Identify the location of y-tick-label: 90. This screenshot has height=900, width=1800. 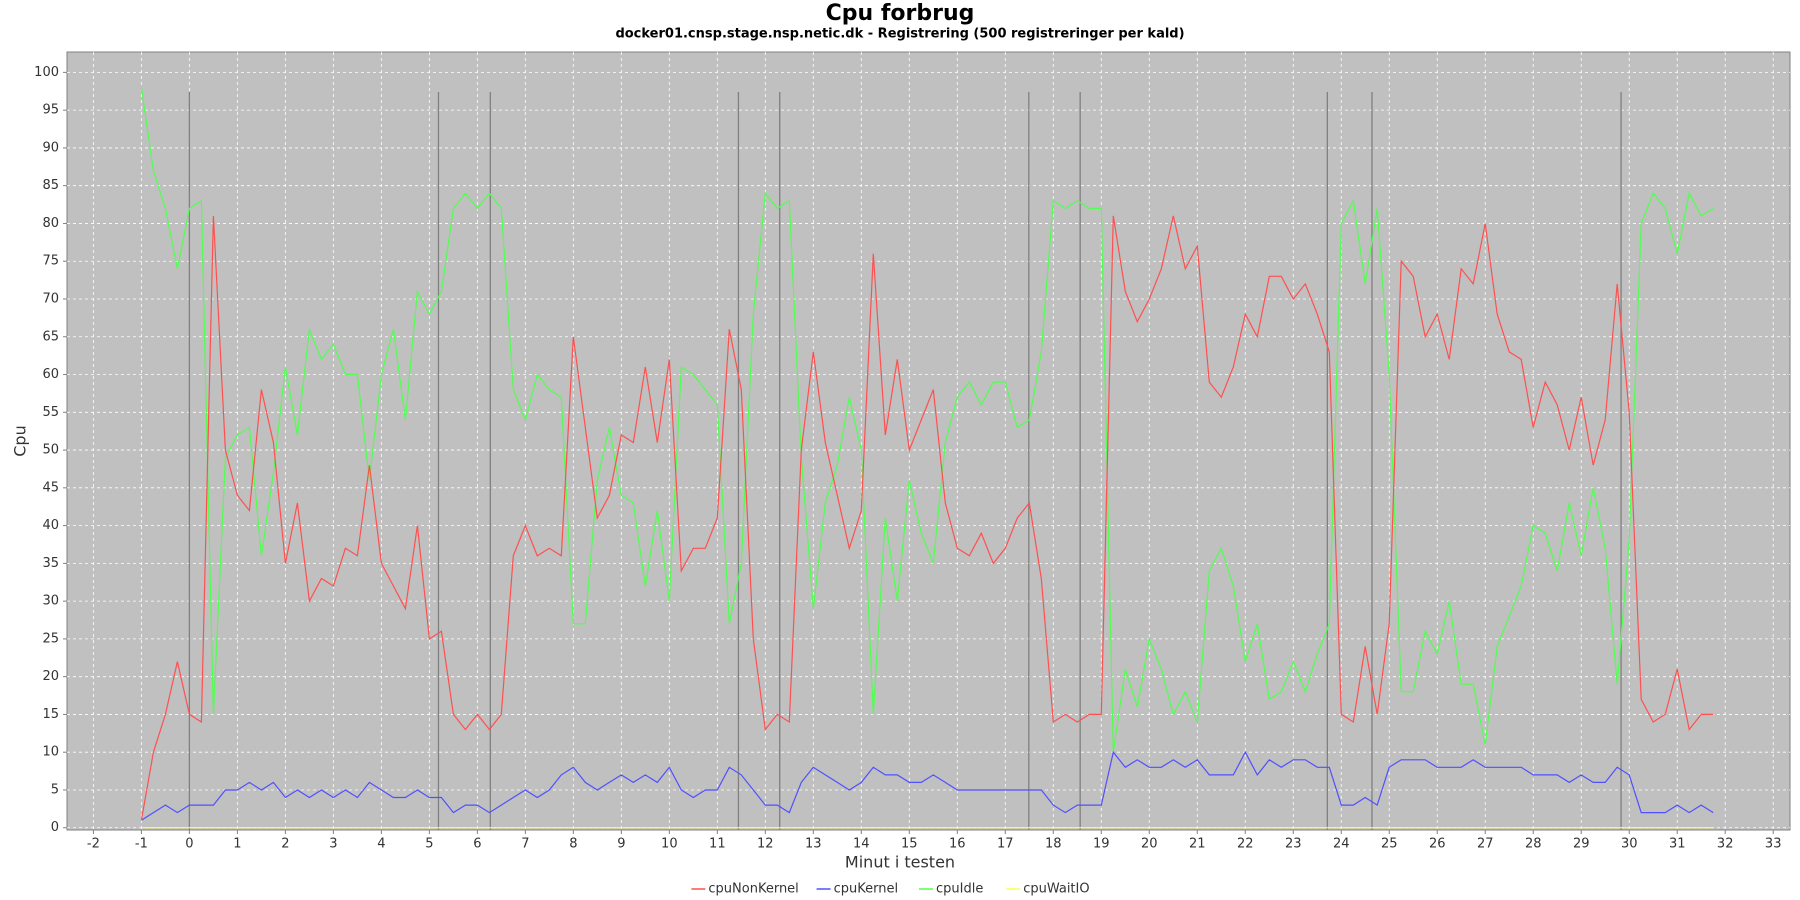
(50, 147).